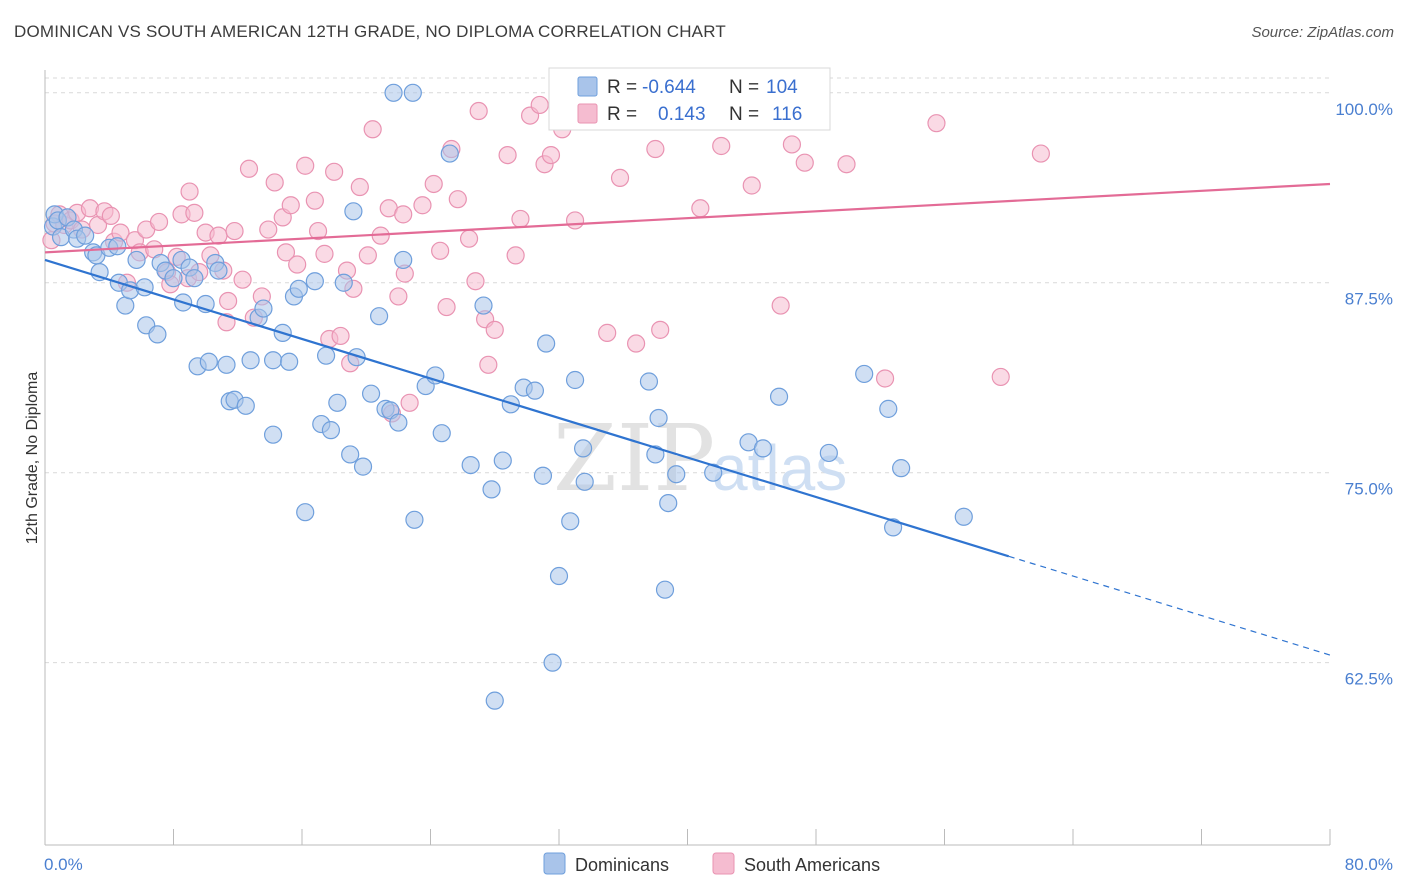 This screenshot has width=1406, height=892. Describe the element at coordinates (587, 86) in the screenshot. I see `legend-swatch-dominicans` at that location.